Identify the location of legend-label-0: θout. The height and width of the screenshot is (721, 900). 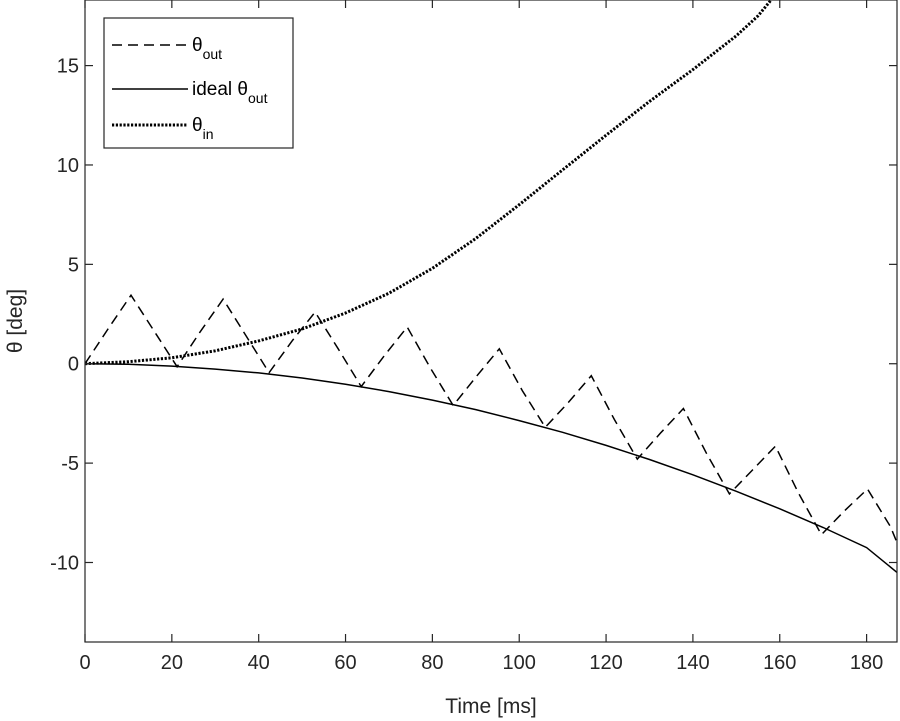
(207, 48).